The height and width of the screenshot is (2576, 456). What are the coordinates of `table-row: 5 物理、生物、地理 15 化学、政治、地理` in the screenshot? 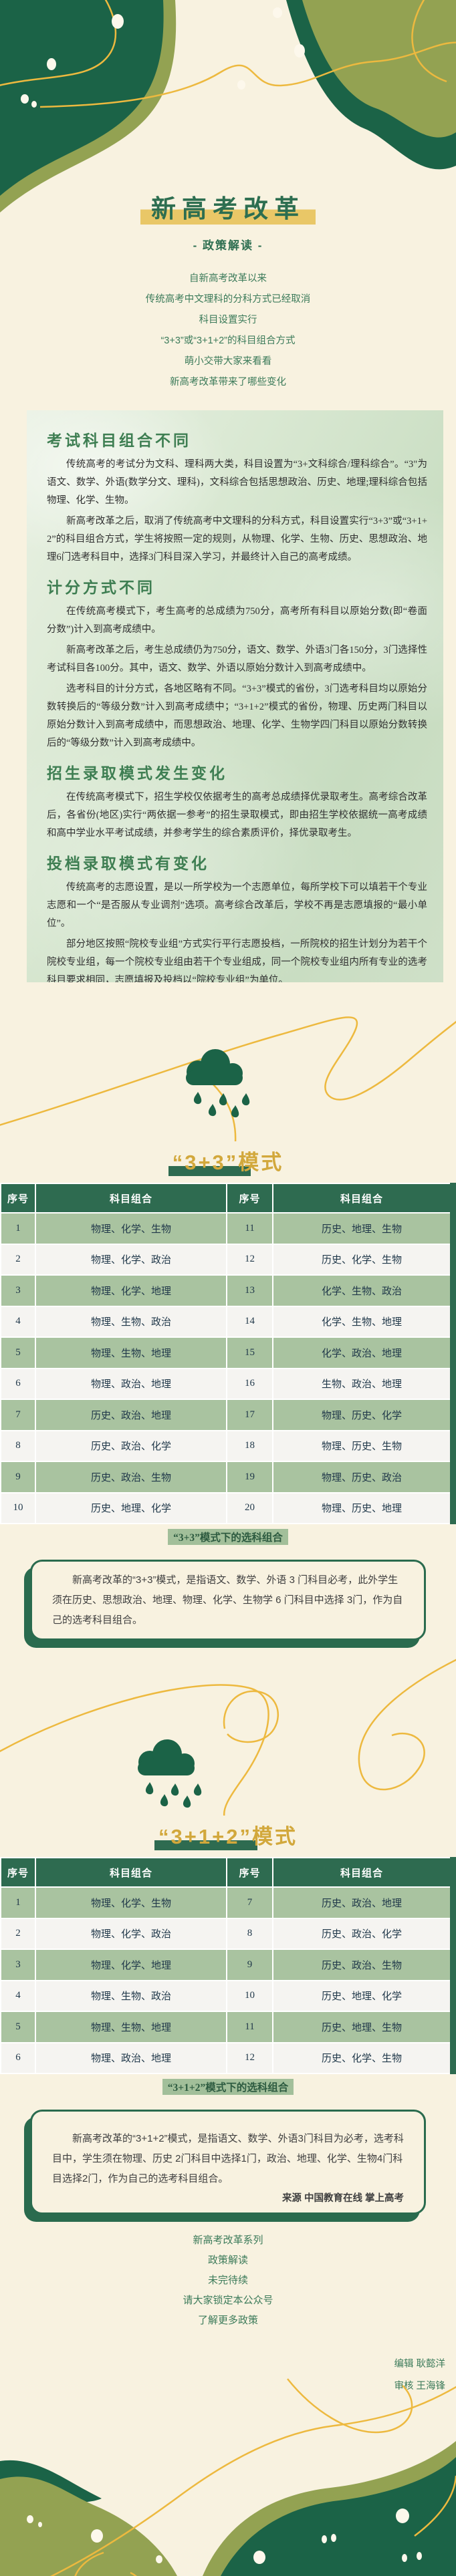 It's located at (227, 1352).